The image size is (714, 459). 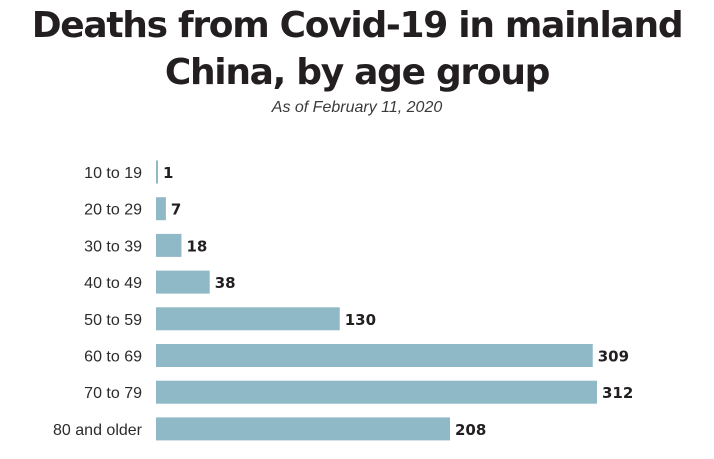 What do you see at coordinates (613, 357) in the screenshot?
I see `data-label: 309` at bounding box center [613, 357].